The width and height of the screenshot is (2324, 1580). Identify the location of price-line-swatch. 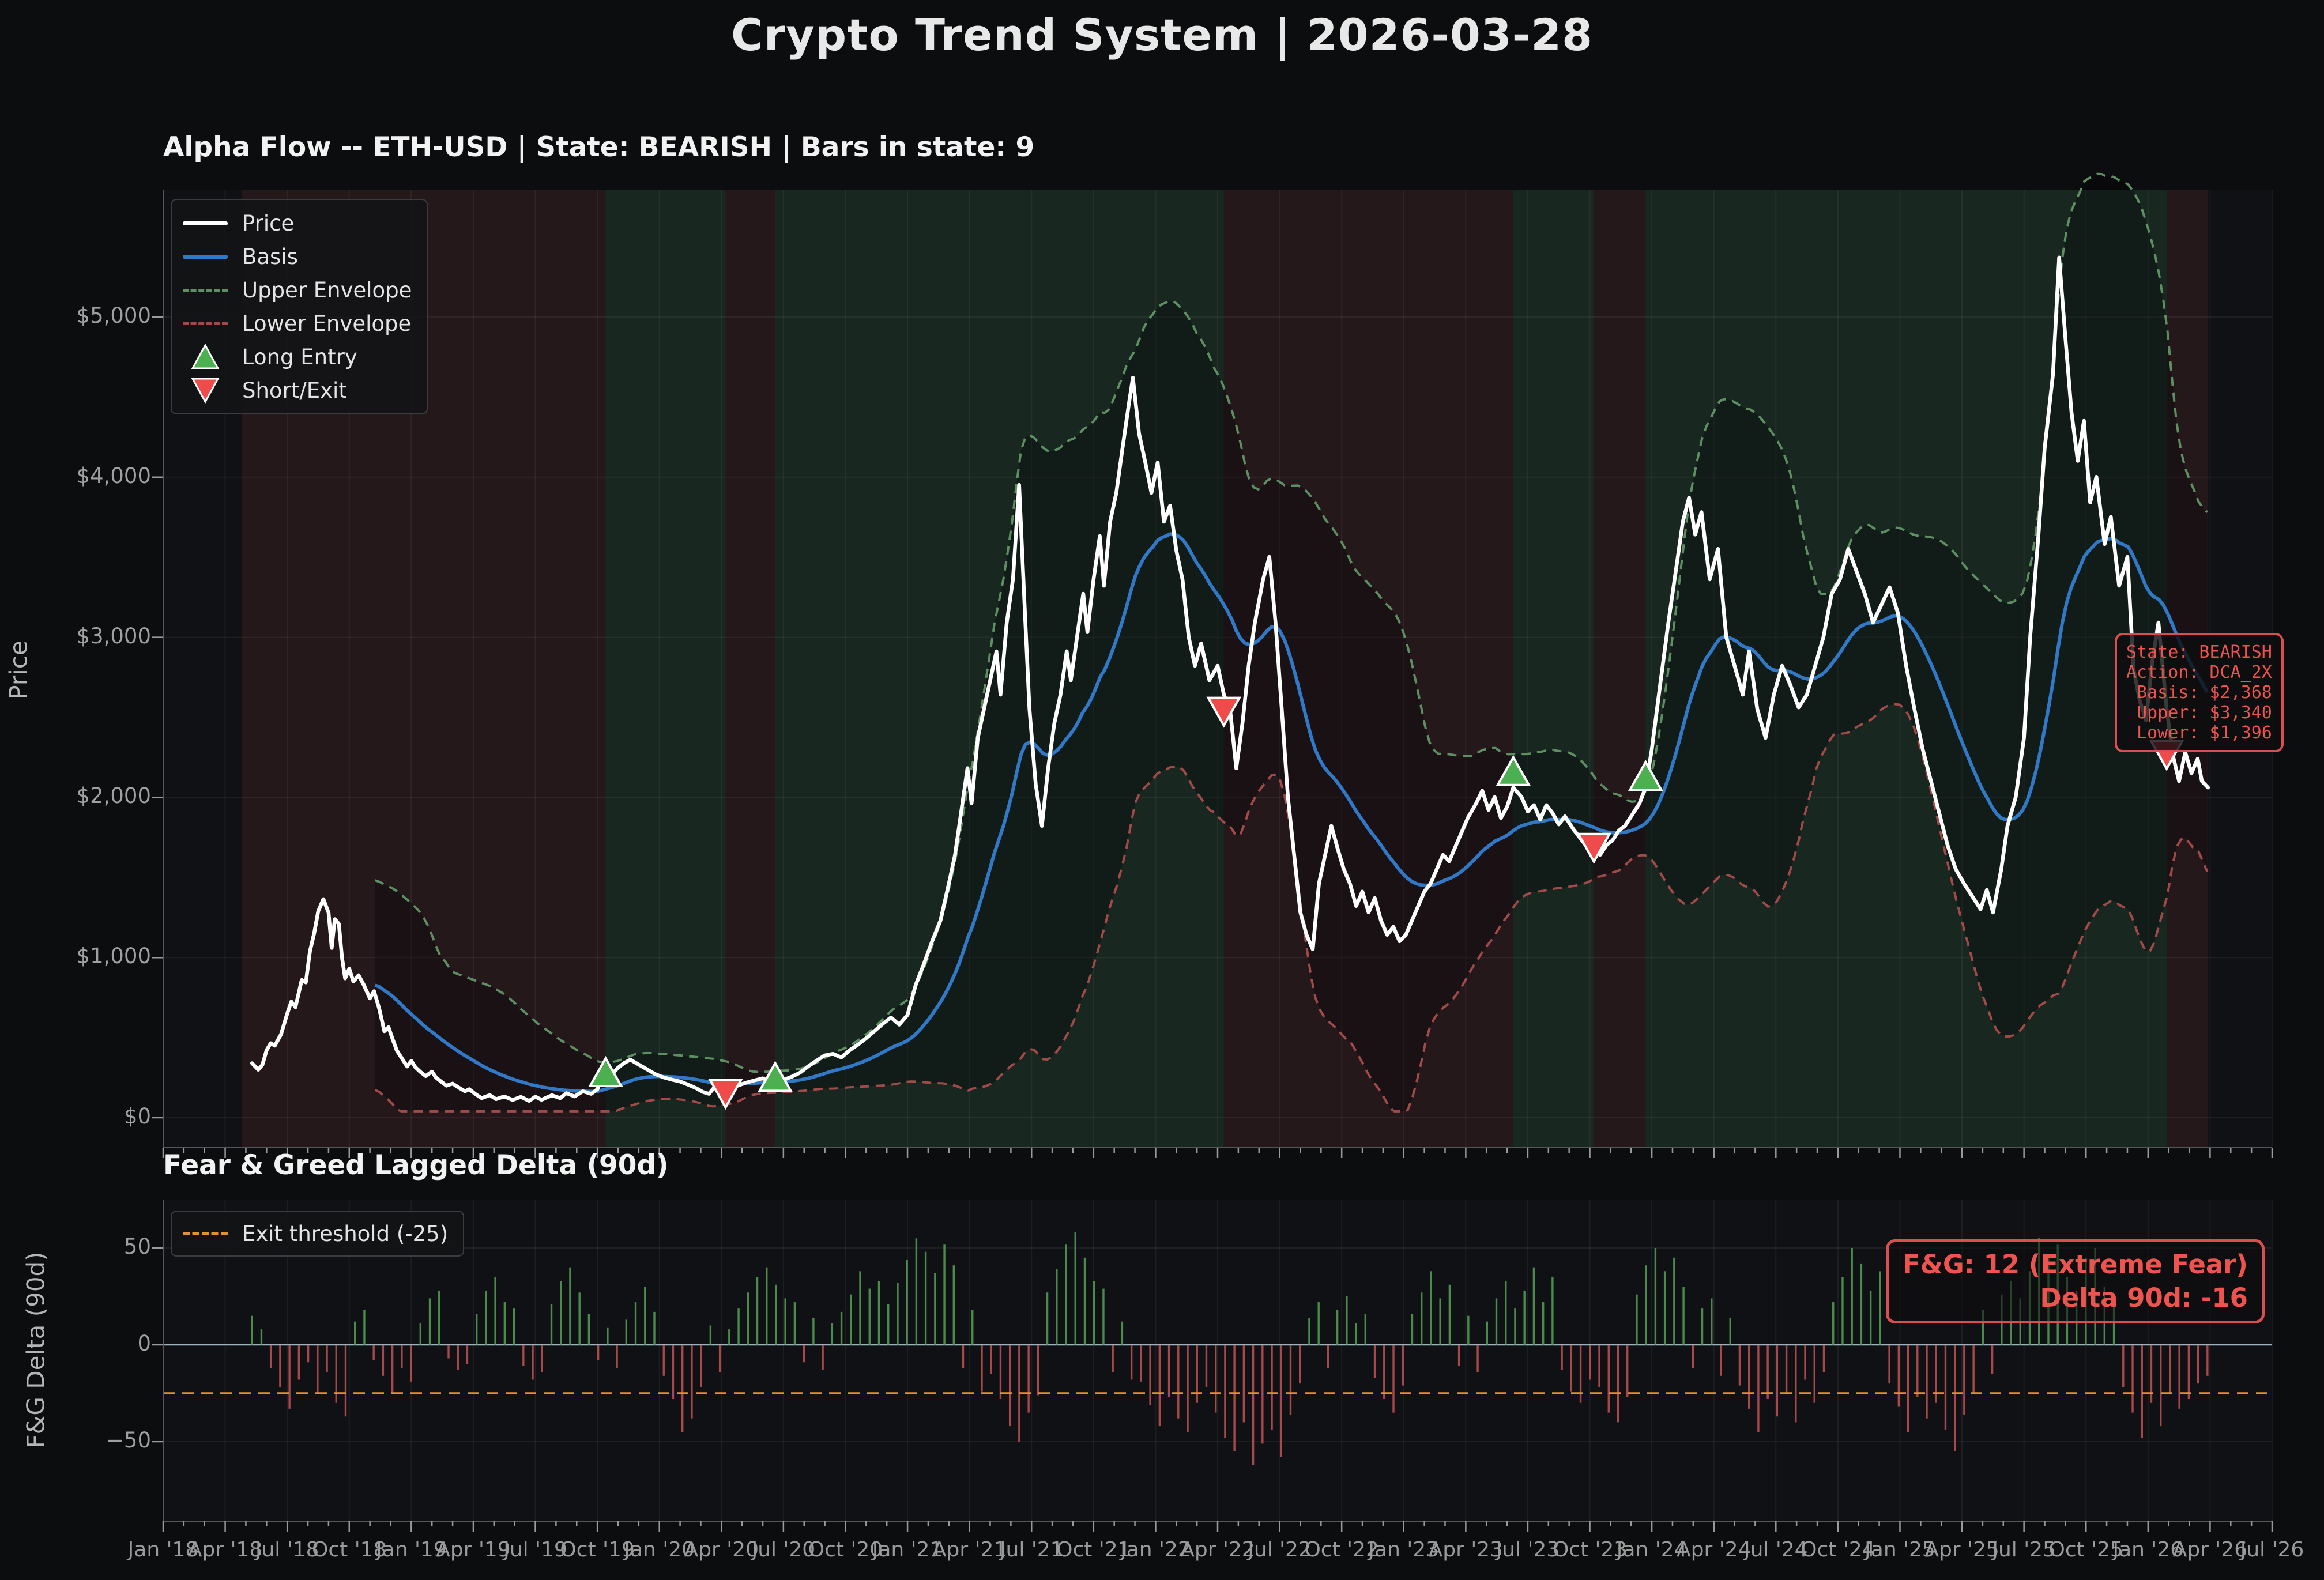
(205, 223).